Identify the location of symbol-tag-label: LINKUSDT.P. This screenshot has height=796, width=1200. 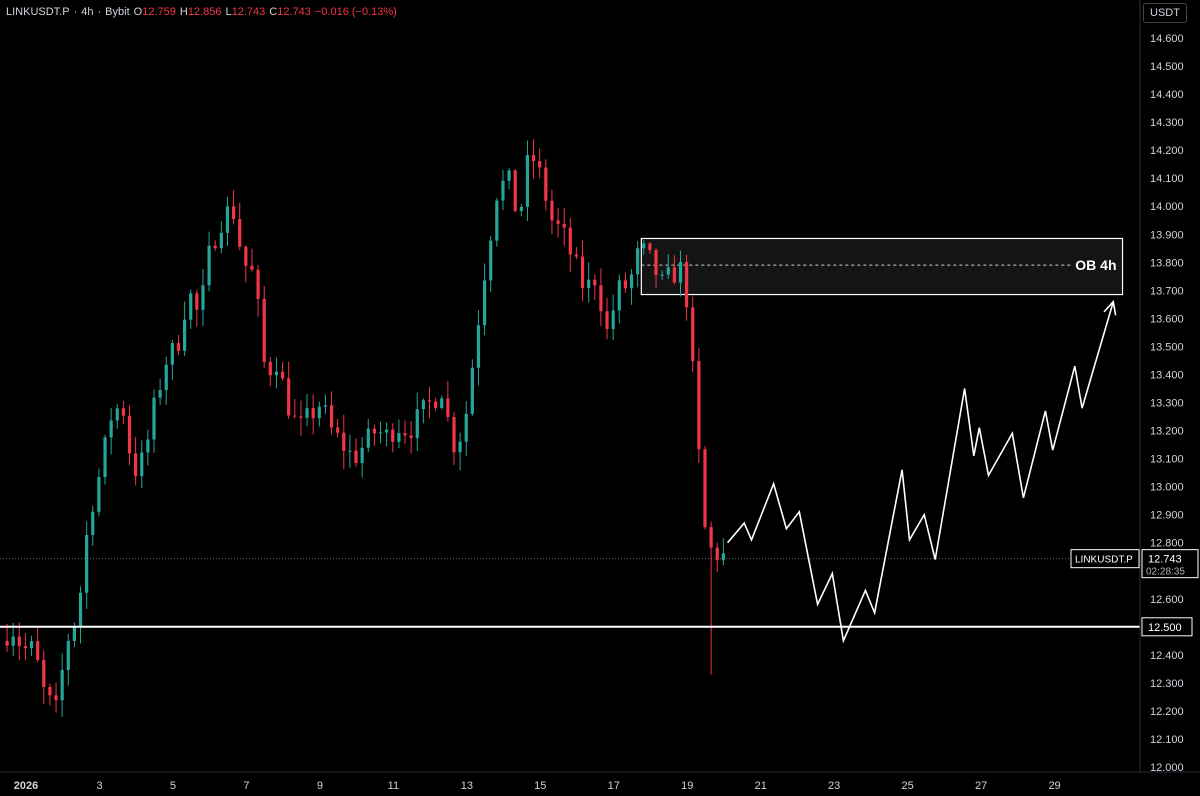
(1104, 560).